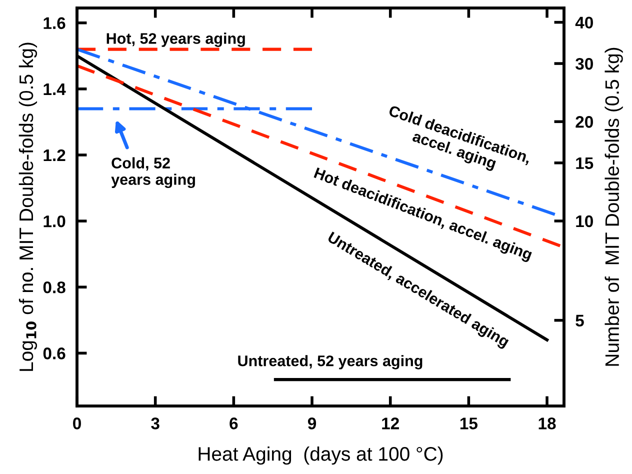 This screenshot has width=632, height=474. I want to click on x-tick-label: 12, so click(390, 424).